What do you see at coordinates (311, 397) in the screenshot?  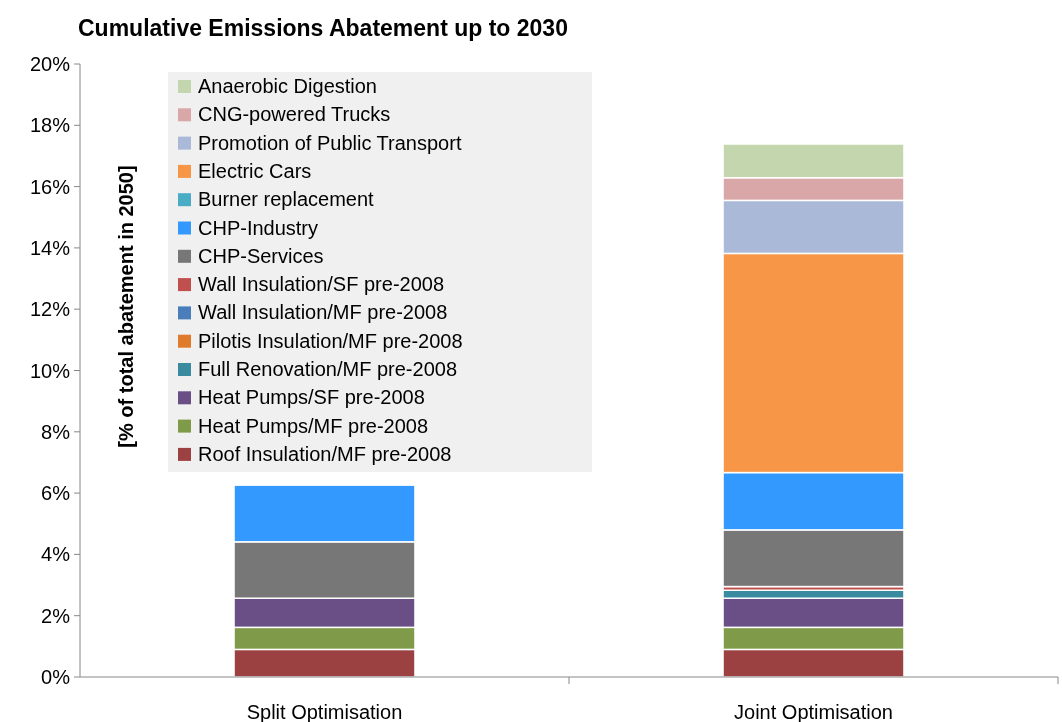 I see `legend-label: Heat Pumps/SF pre-2008` at bounding box center [311, 397].